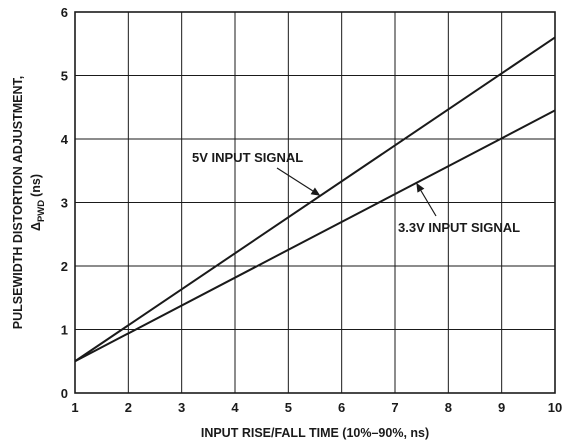 Image resolution: width=575 pixels, height=444 pixels. Describe the element at coordinates (315, 433) in the screenshot. I see `x-axis-label: INPUT RISE/FALL TIME (10%–90%, ns)` at that location.